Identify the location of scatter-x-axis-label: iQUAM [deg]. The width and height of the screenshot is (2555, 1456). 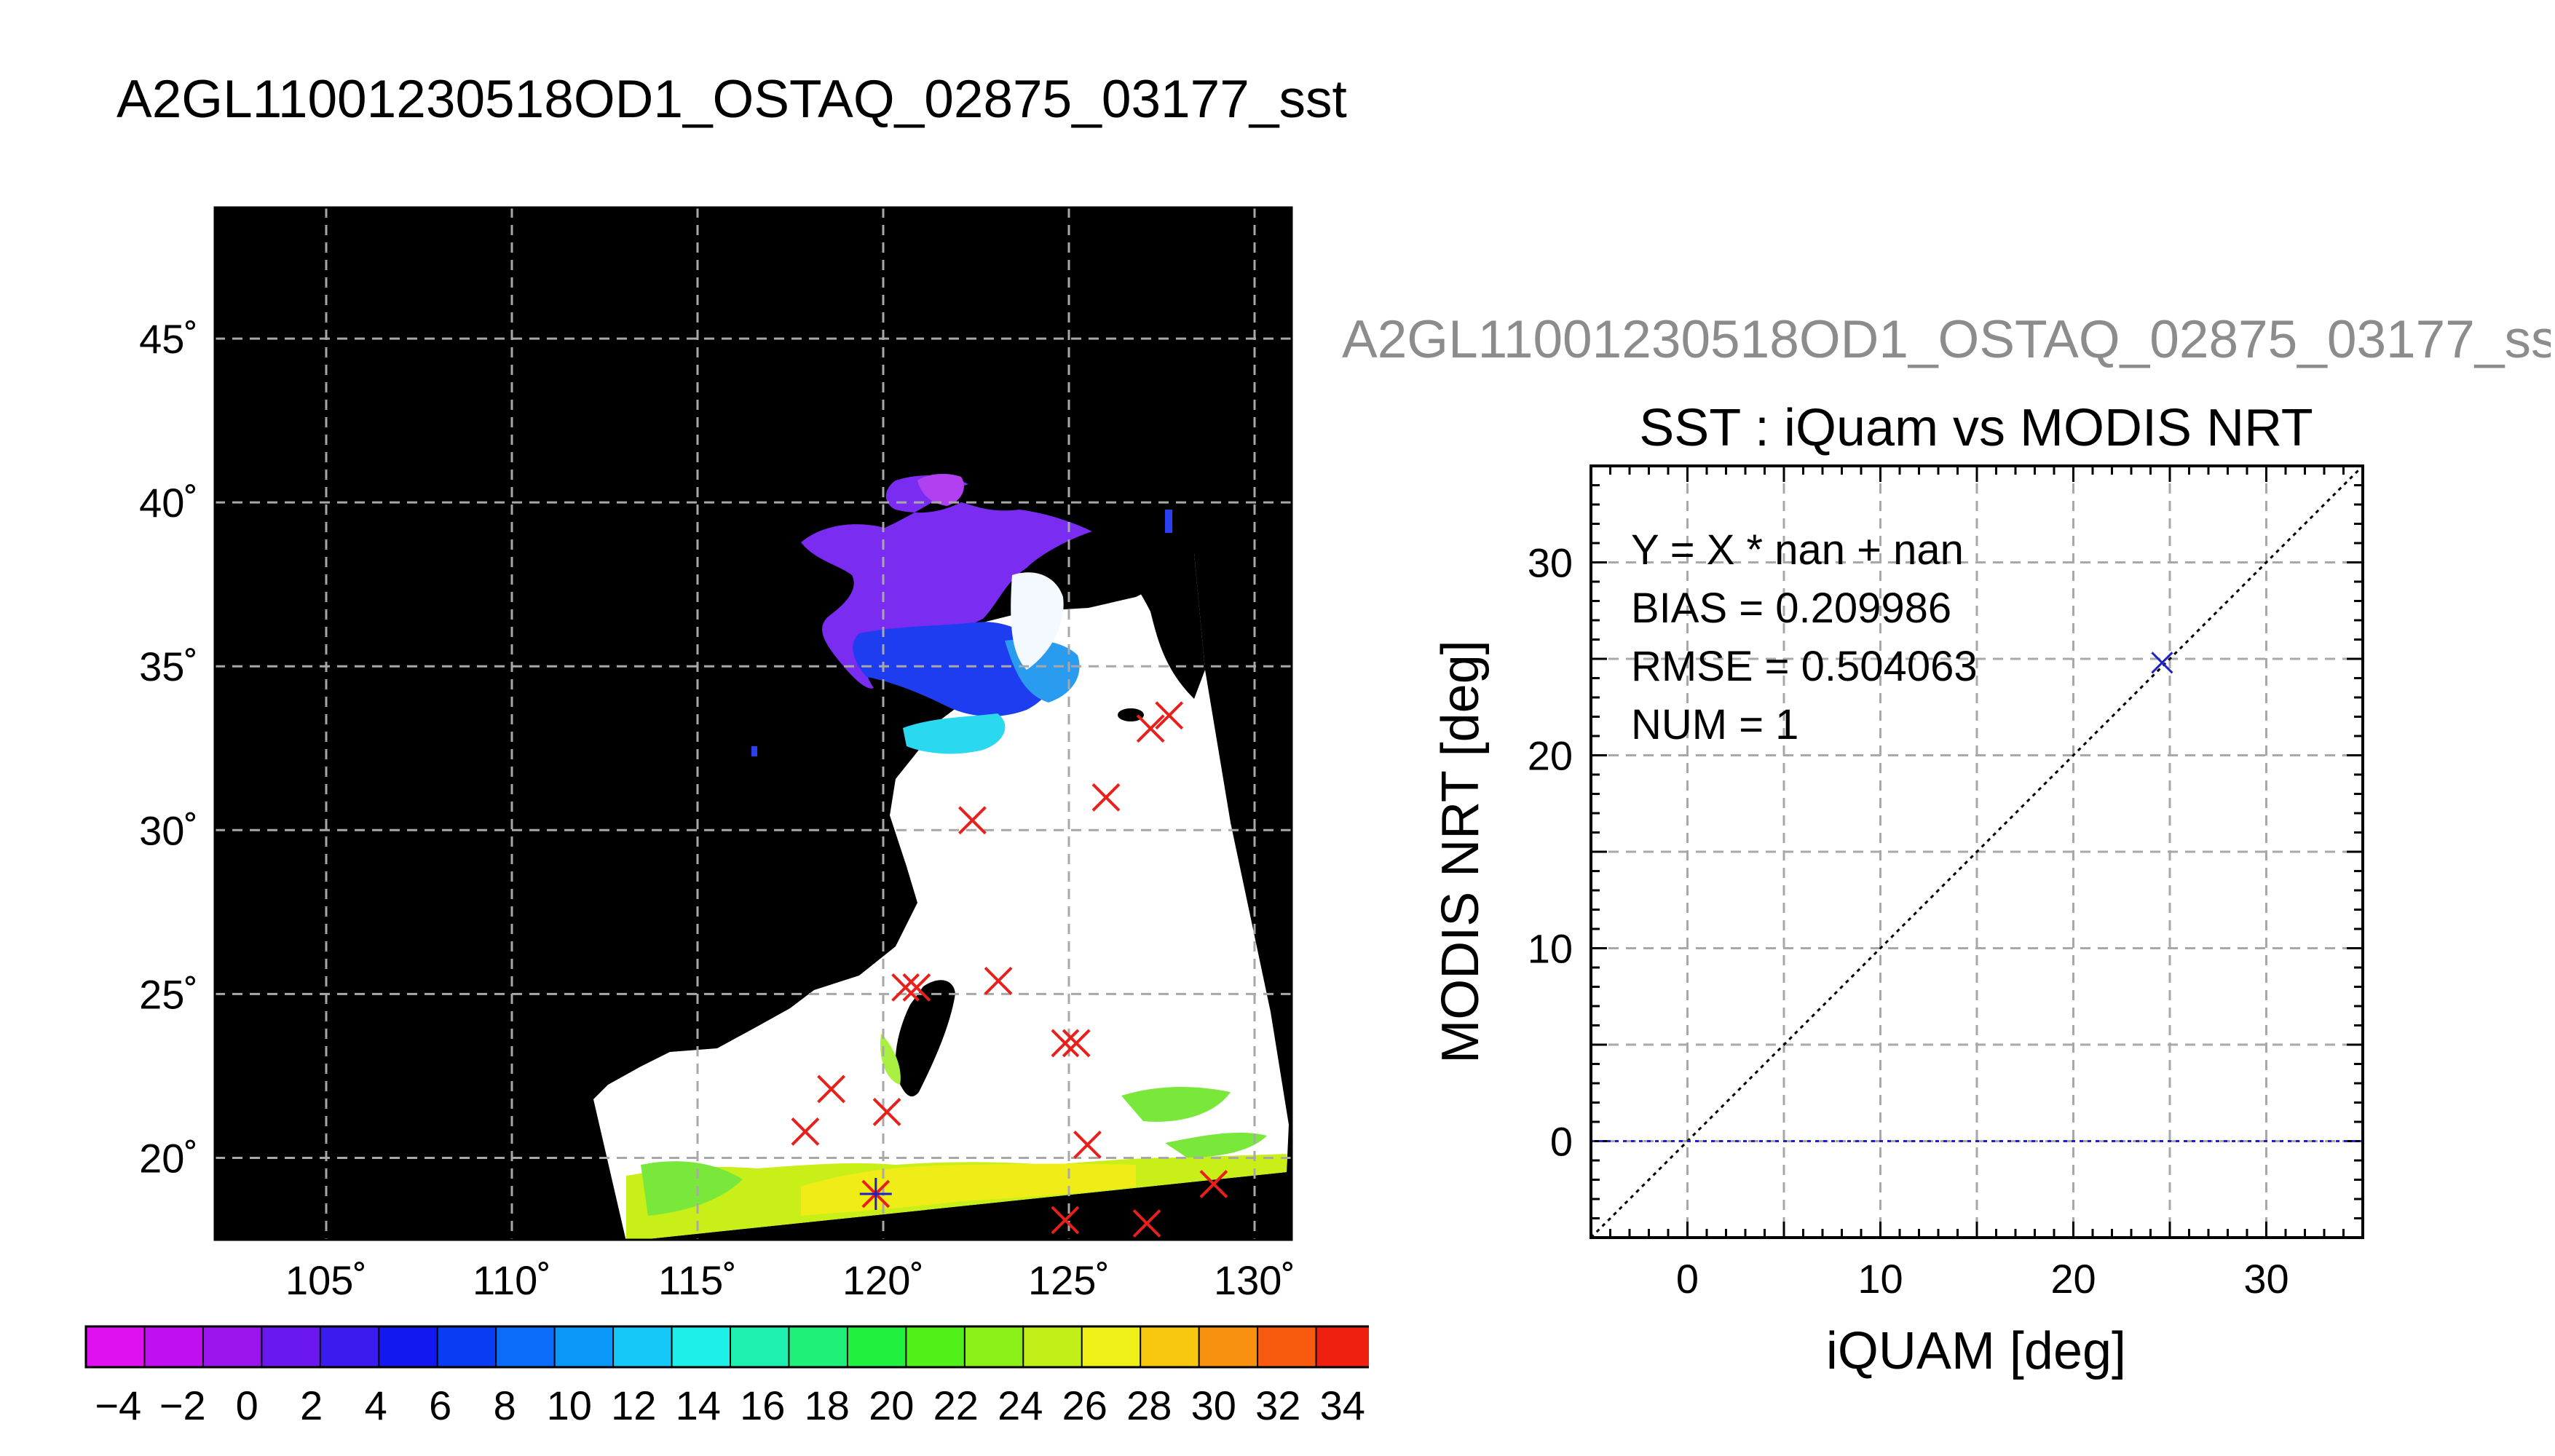
(1976, 1351).